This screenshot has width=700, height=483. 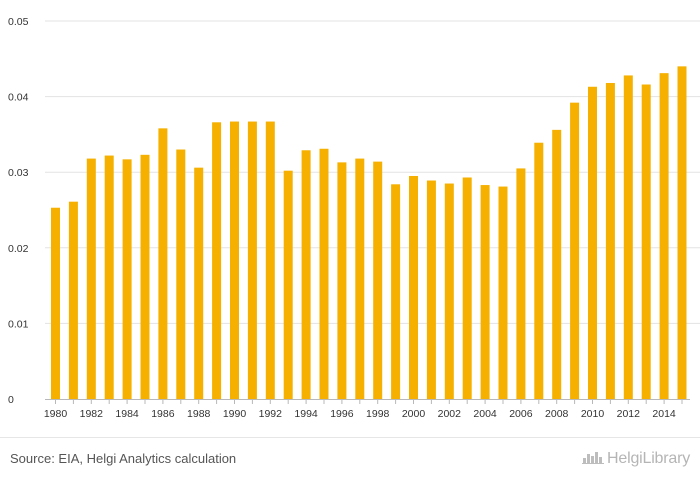 What do you see at coordinates (485, 292) in the screenshot?
I see `bar-2004` at bounding box center [485, 292].